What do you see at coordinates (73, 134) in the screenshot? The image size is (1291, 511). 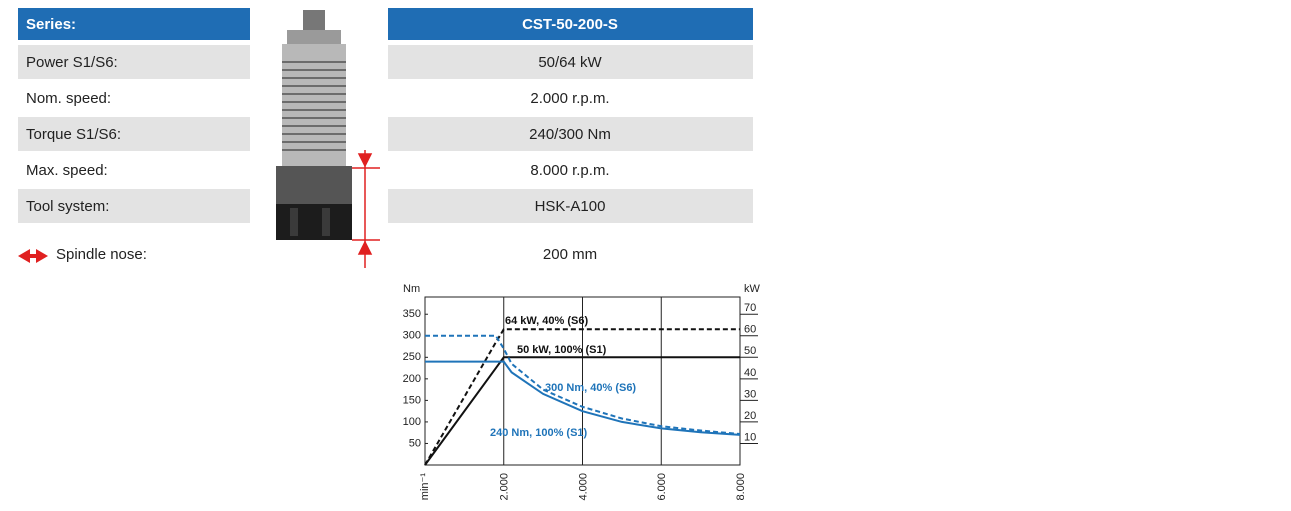 I see `row-label: Torque S1/S6:` at bounding box center [73, 134].